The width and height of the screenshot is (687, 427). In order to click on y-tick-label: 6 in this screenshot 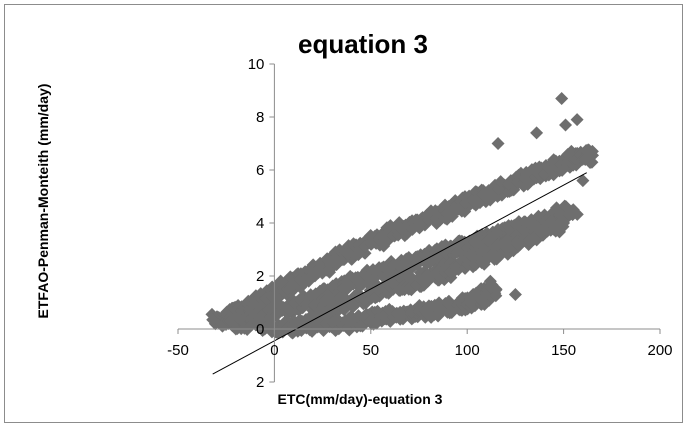, I will do `click(260, 170)`.